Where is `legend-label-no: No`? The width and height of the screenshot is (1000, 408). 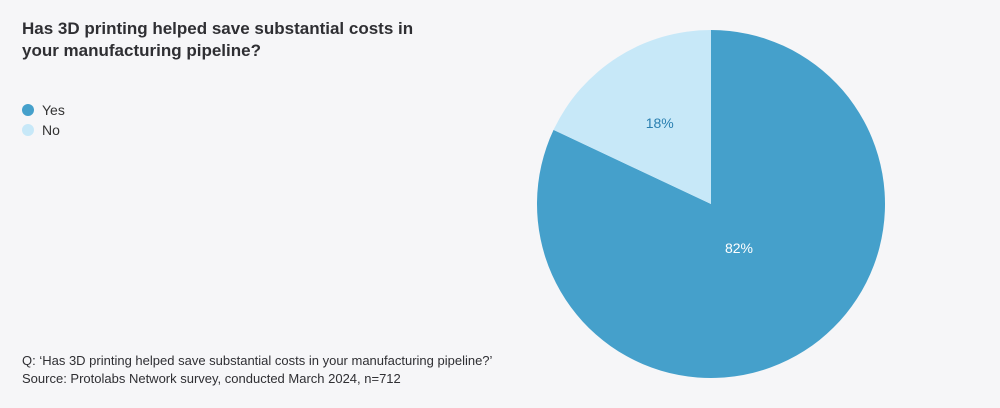
legend-label-no: No is located at coordinates (51, 130).